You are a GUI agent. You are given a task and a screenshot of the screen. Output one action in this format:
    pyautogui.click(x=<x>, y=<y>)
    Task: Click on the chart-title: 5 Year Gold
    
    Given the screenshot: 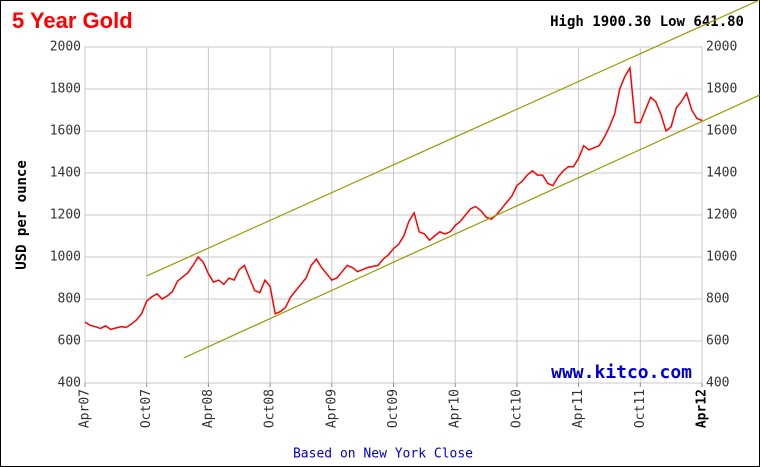 What is the action you would take?
    pyautogui.click(x=72, y=20)
    